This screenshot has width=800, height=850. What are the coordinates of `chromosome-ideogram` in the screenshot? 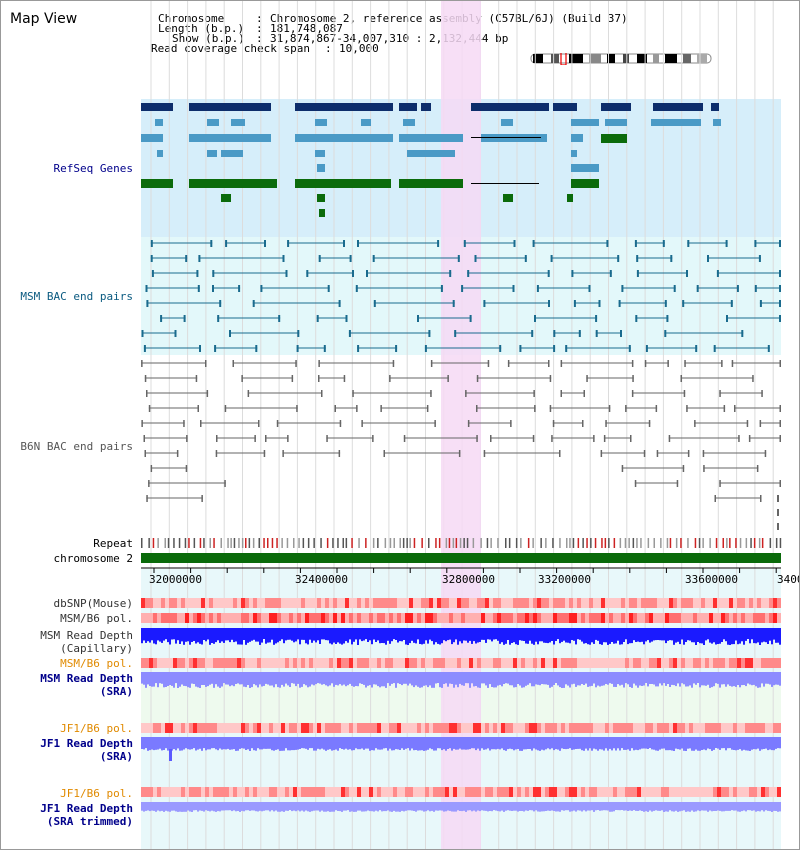 It's located at (622, 59).